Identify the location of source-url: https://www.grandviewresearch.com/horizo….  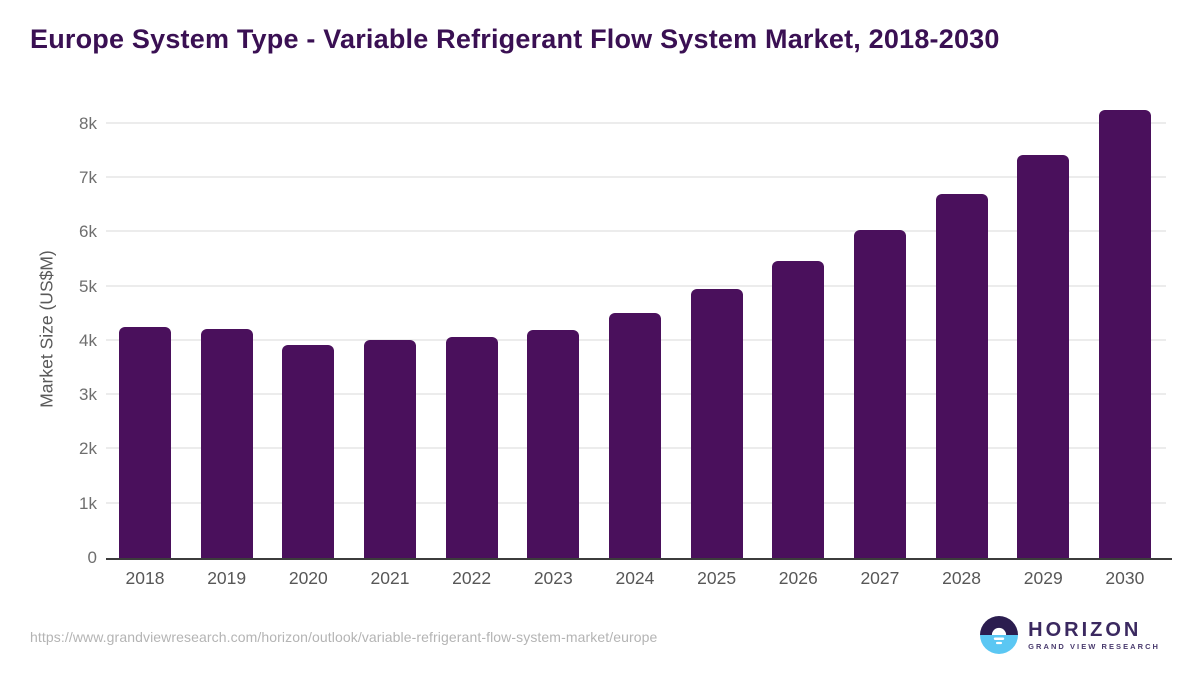
(344, 637).